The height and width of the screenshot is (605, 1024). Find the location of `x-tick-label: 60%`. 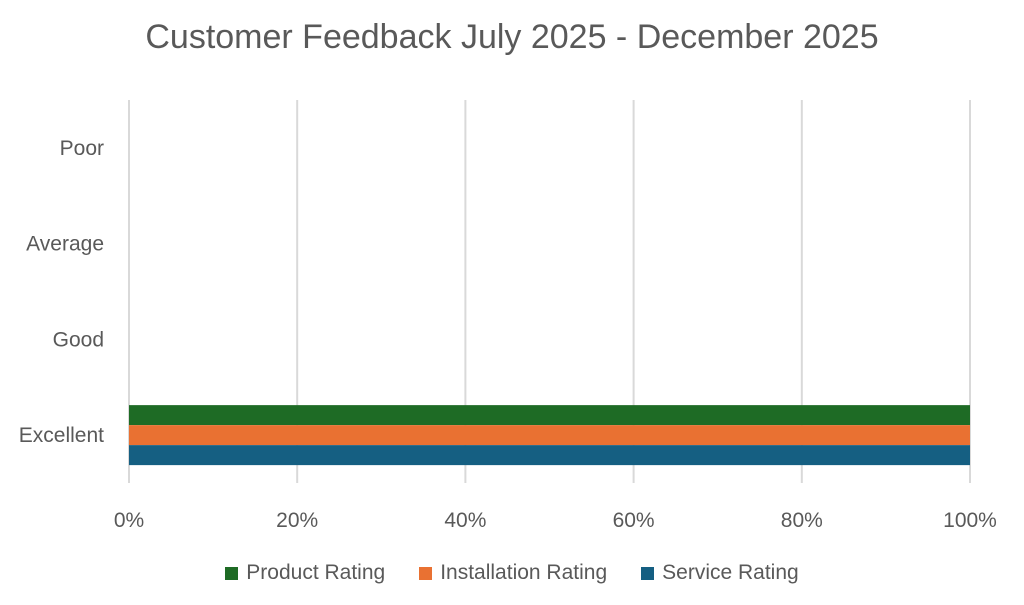

x-tick-label: 60% is located at coordinates (634, 520).